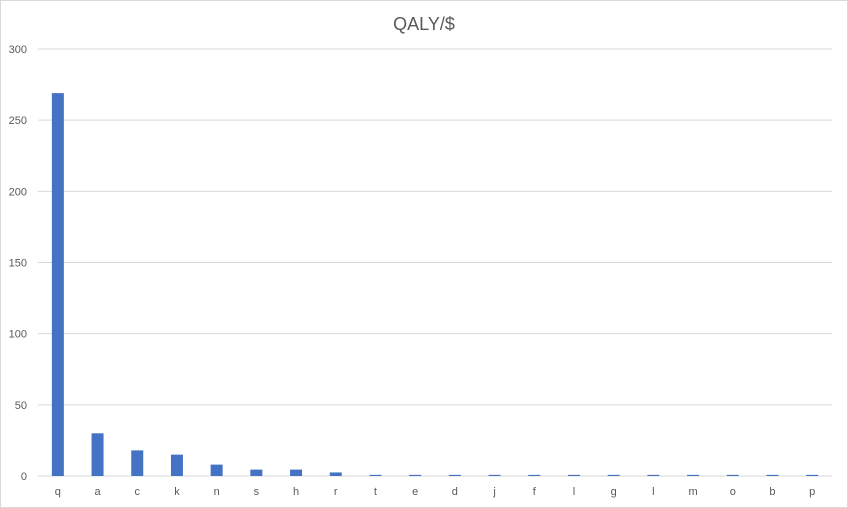  Describe the element at coordinates (454, 475) in the screenshot. I see `bar-d` at that location.